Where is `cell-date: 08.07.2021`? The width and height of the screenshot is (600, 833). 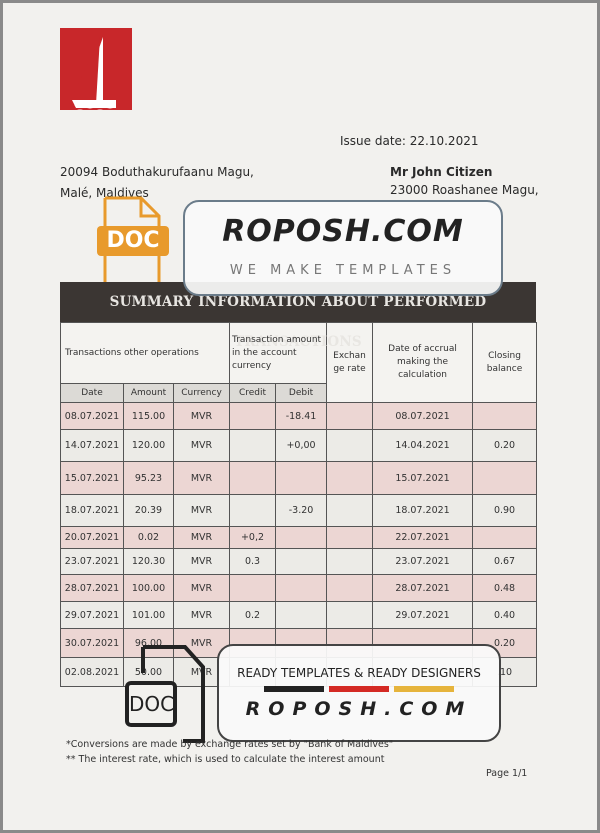
cell-date: 08.07.2021 is located at coordinates (92, 416).